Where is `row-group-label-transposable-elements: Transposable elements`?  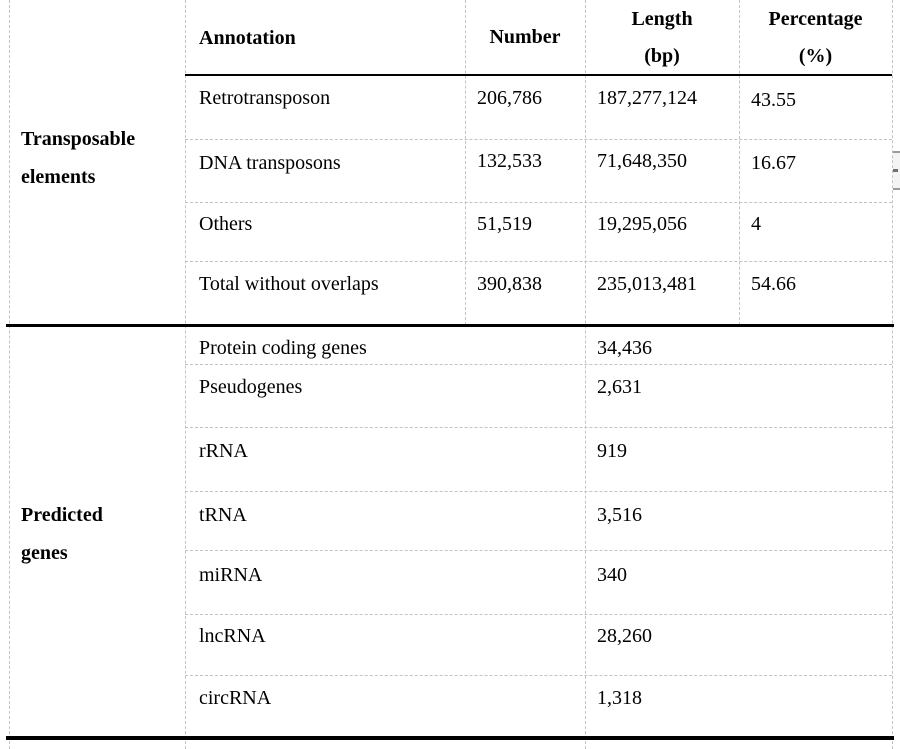
row-group-label-transposable-elements: Transposable elements is located at coordinates (78, 158).